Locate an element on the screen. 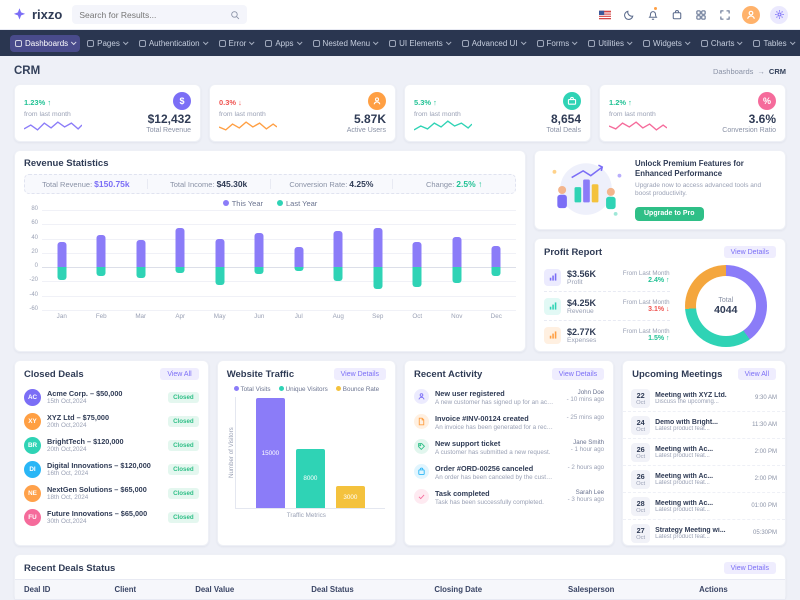 This screenshot has height=600, width=800. column-header: Deal Status is located at coordinates (364, 589).